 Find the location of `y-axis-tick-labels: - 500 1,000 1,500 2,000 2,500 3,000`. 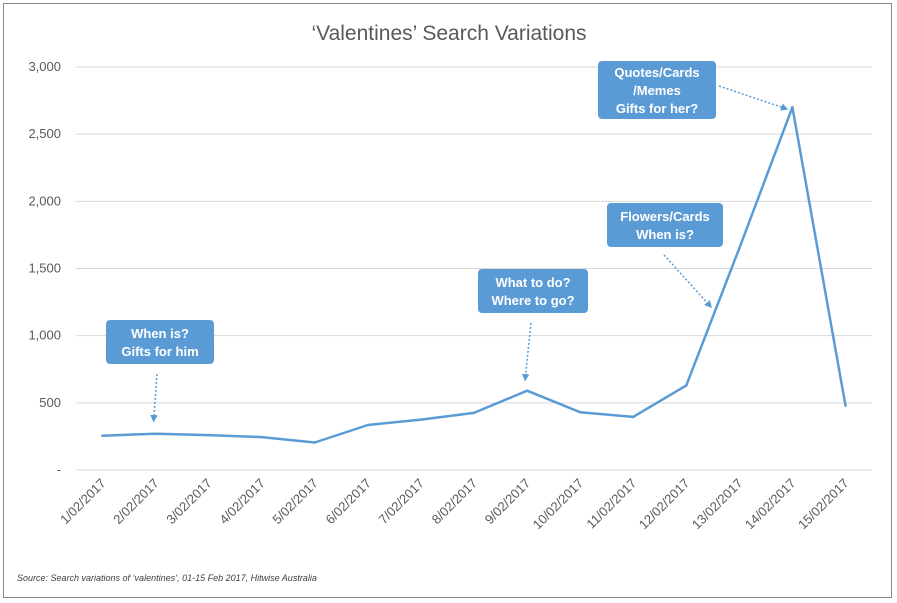

y-axis-tick-labels: - 500 1,000 1,500 2,000 2,500 3,000 is located at coordinates (44, 268).